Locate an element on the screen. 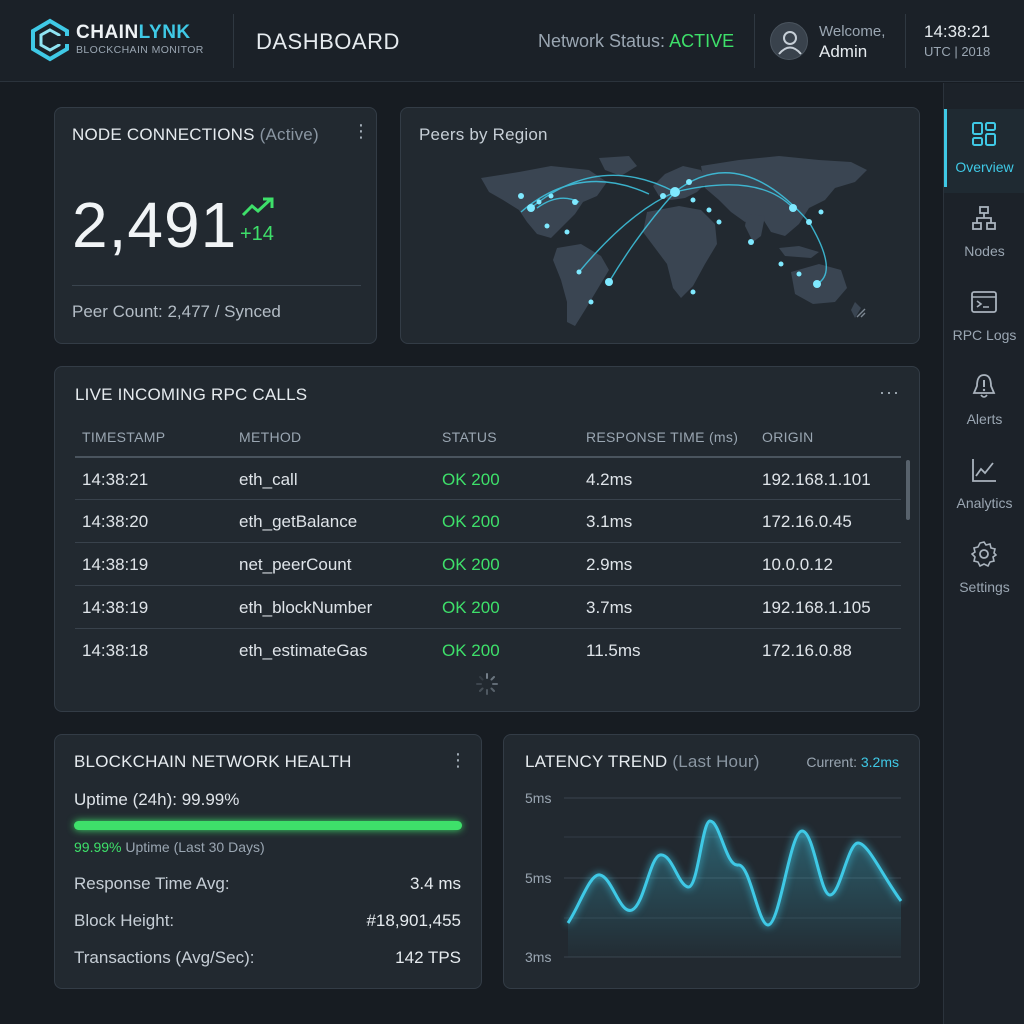  latency-area is located at coordinates (734, 889).